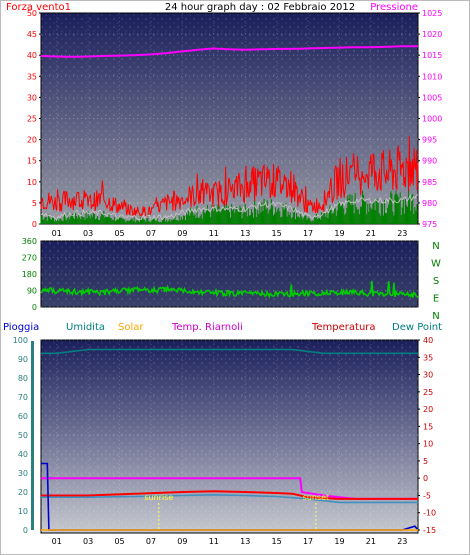 This screenshot has height=555, width=470. What do you see at coordinates (23, 473) in the screenshot?
I see `percent-tick-label: 30` at bounding box center [23, 473].